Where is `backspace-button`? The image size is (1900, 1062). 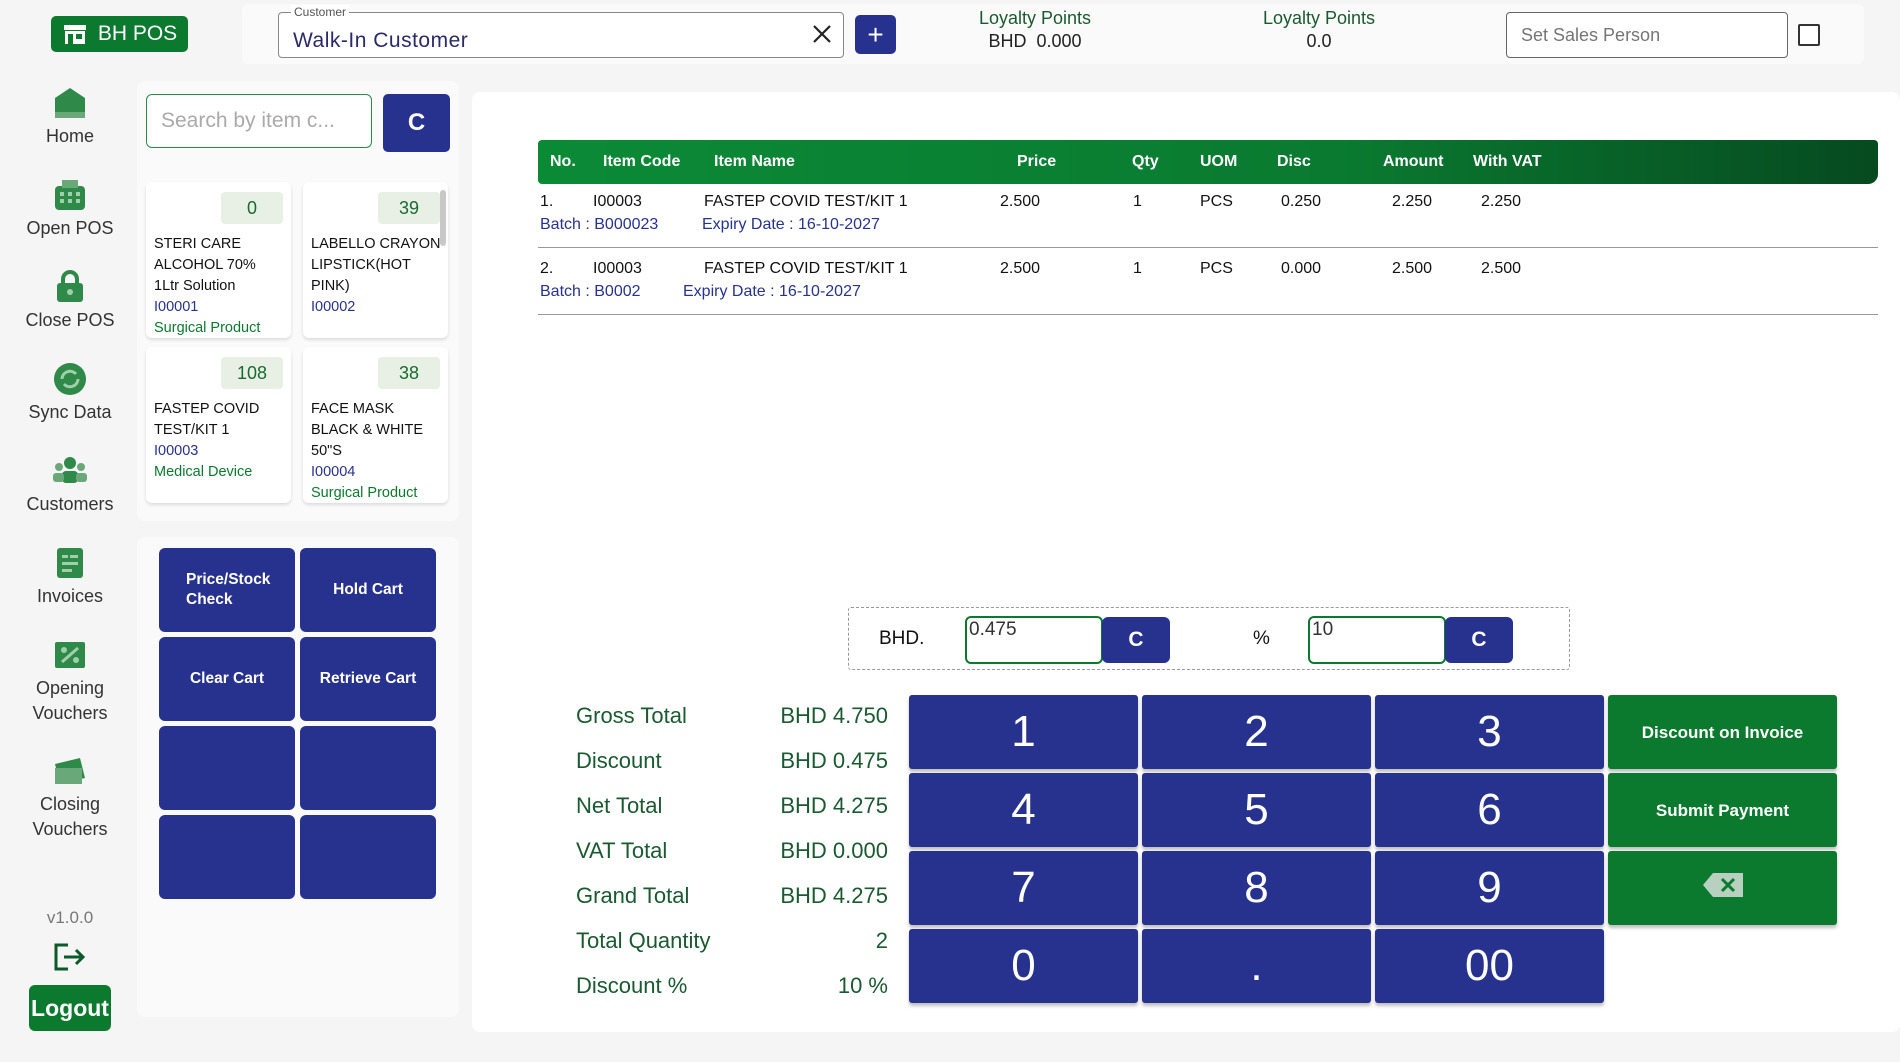 backspace-button is located at coordinates (1722, 888).